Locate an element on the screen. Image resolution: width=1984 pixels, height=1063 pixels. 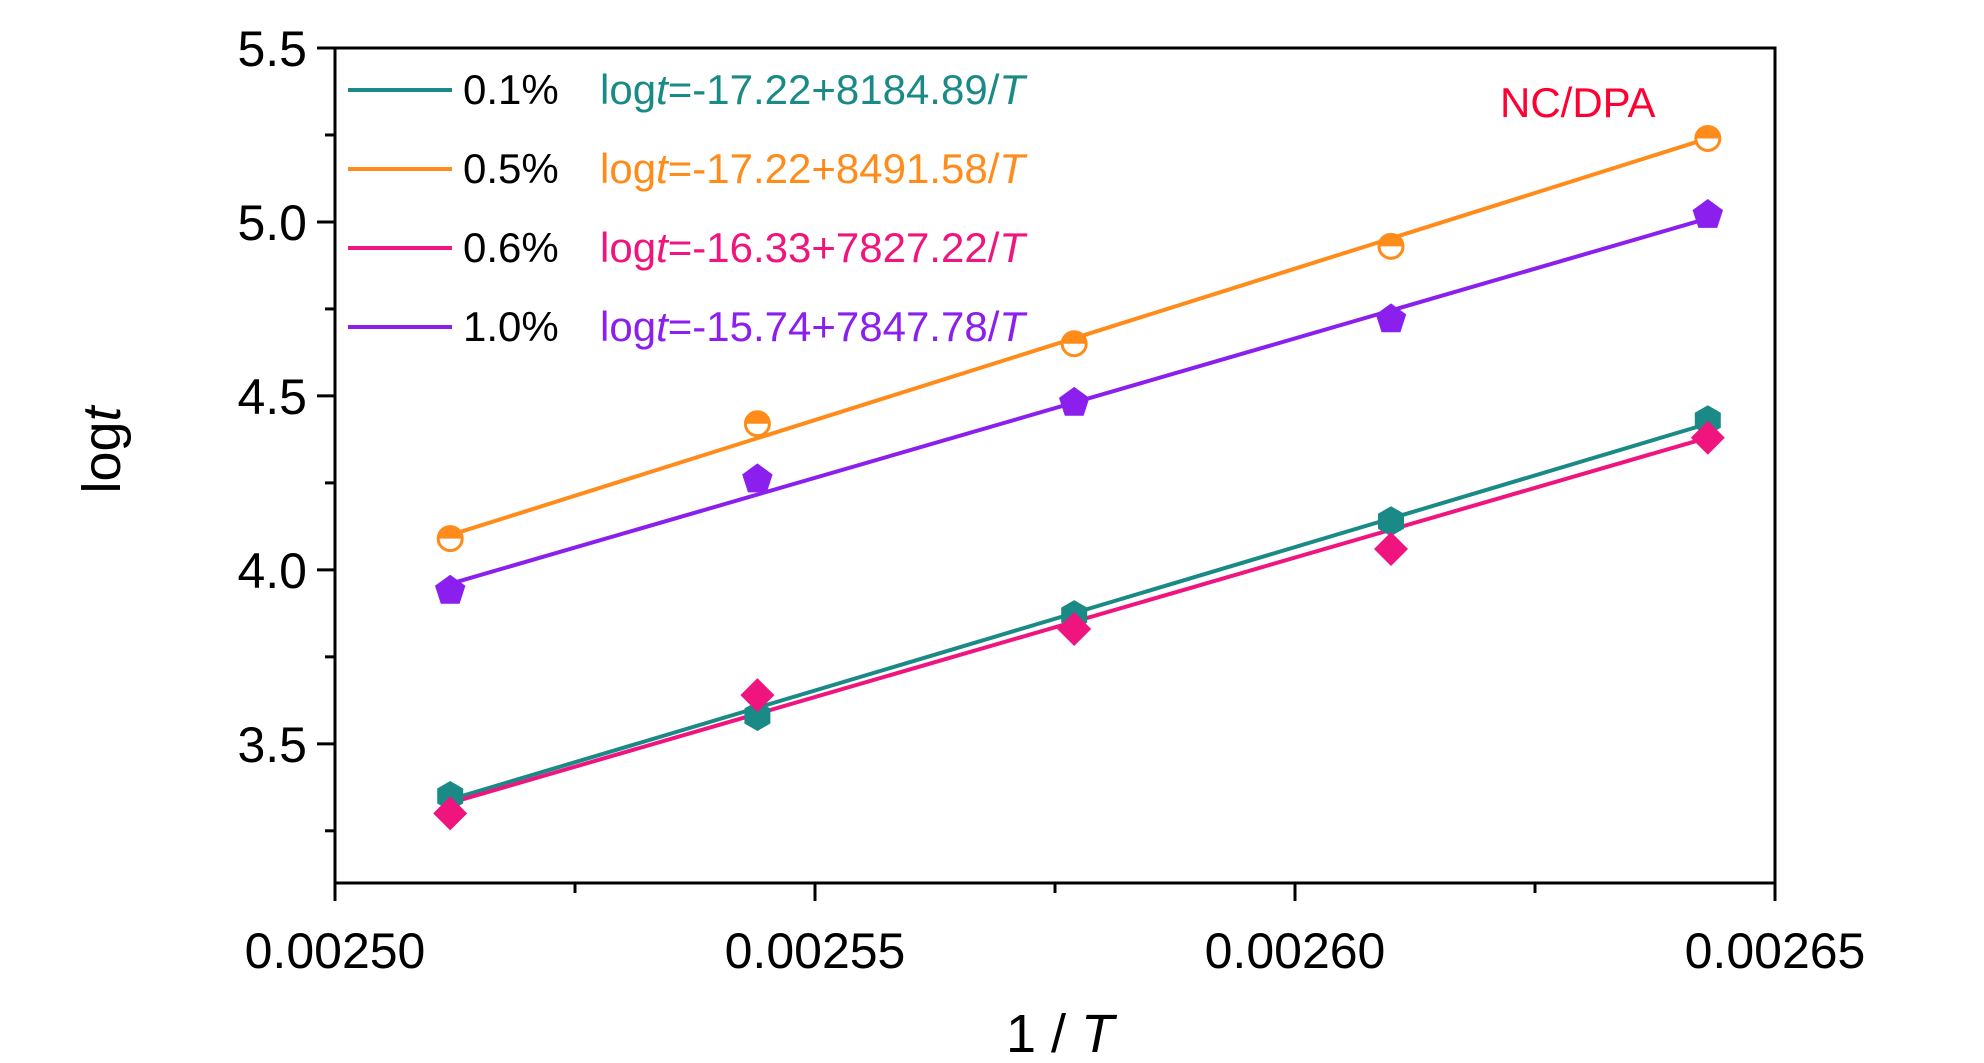
x-axis-title-var: T is located at coordinates (1099, 1033).